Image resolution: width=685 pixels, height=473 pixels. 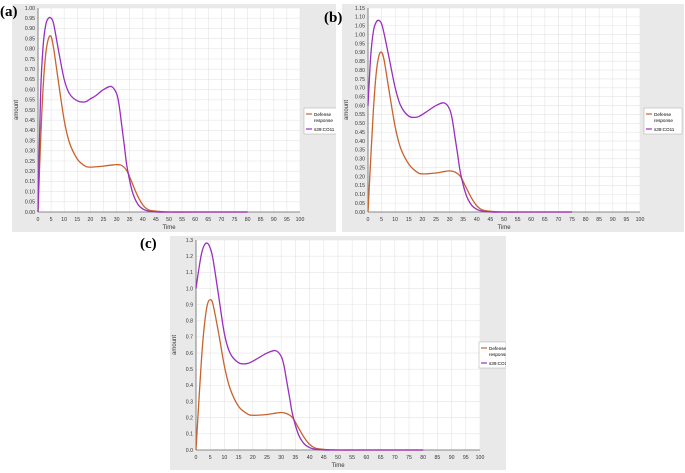 I want to click on y-tick-label: 0.55, so click(x=30, y=101).